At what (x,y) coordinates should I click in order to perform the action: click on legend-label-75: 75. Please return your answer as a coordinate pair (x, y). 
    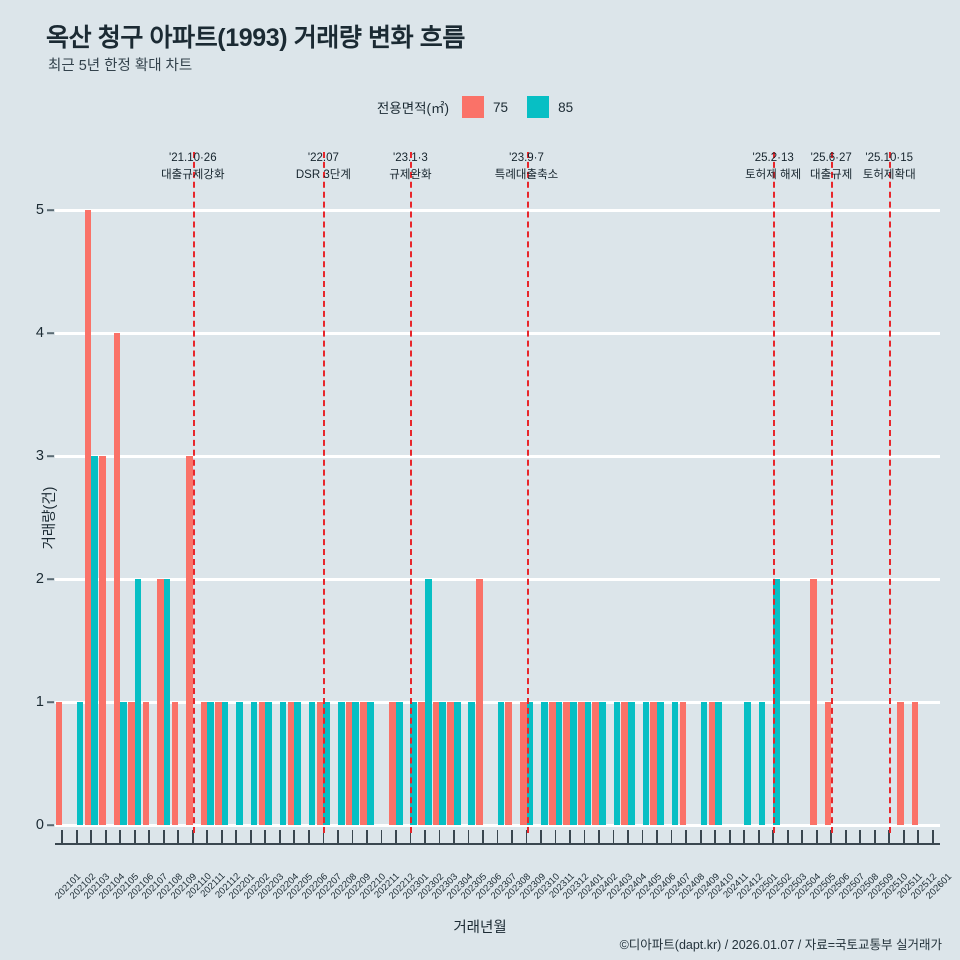
    Looking at the image, I should click on (501, 107).